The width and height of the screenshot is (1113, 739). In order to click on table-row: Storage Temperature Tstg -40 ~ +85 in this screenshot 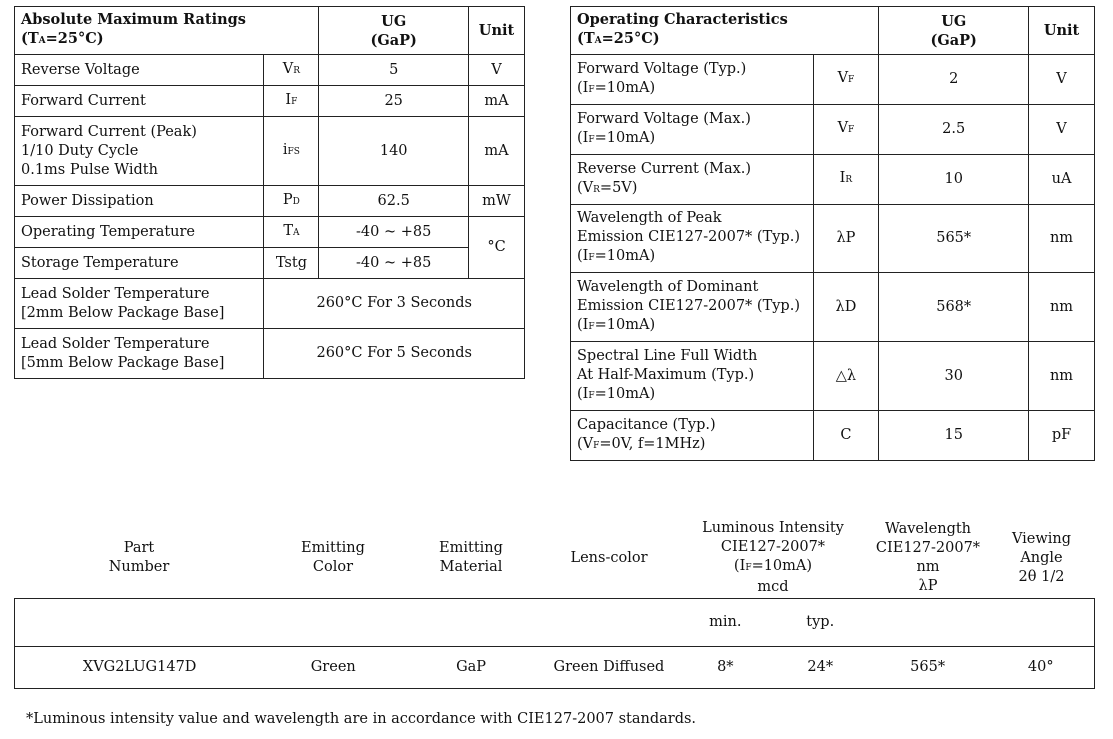, I will do `click(269, 263)`.